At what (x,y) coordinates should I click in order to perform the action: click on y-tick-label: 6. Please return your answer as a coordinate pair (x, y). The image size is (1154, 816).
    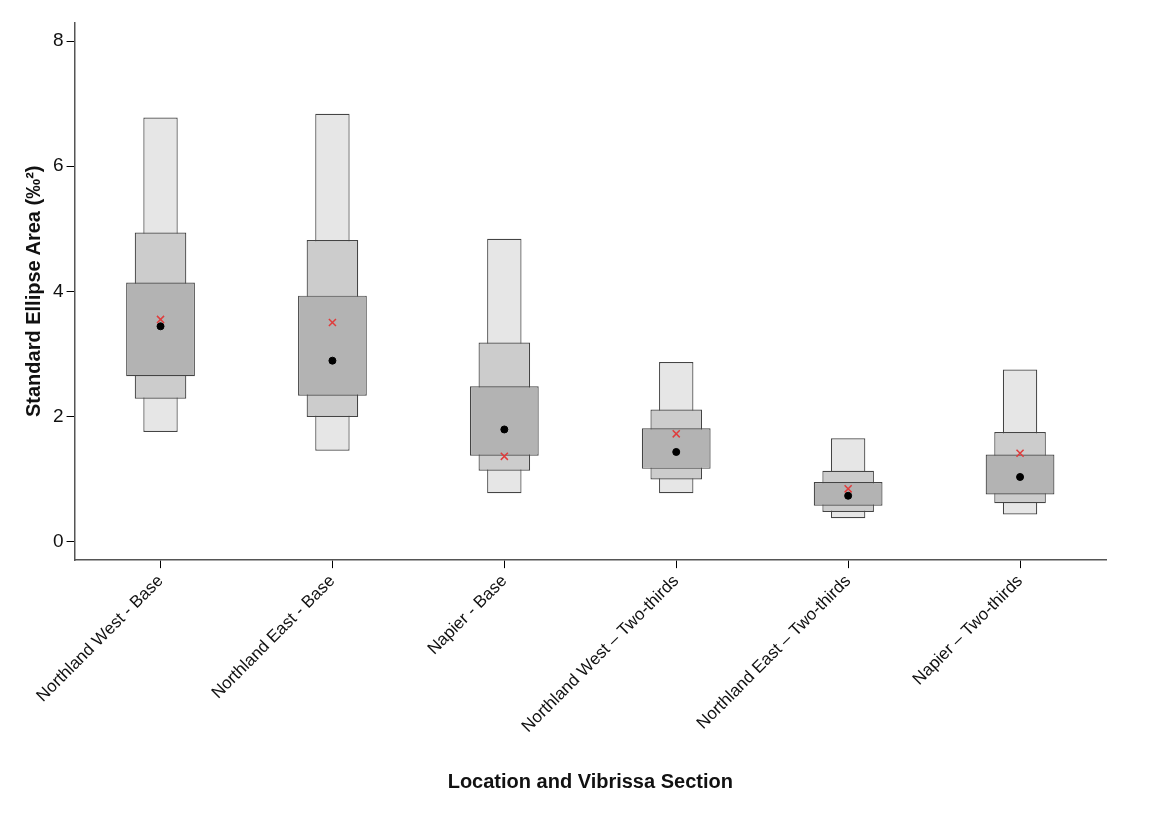
    Looking at the image, I should click on (58, 165).